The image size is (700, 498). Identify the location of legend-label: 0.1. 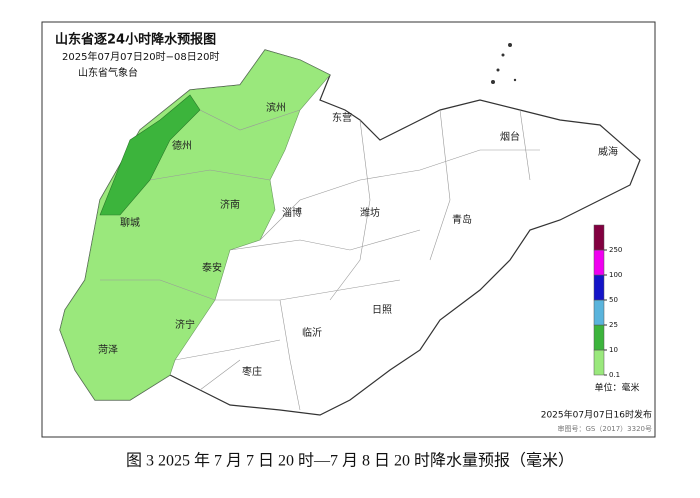
(614, 375).